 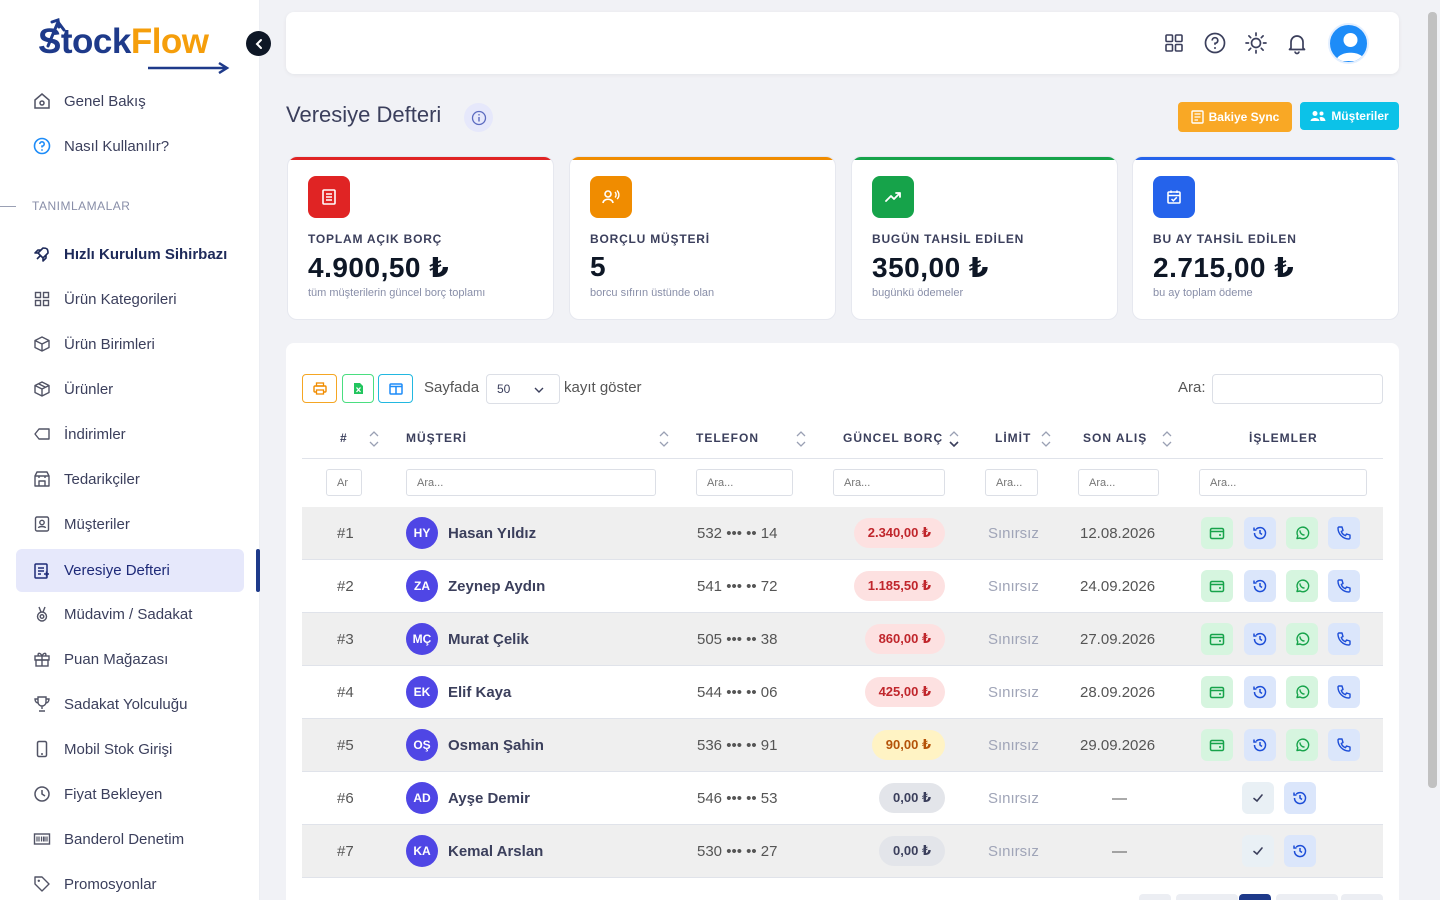 I want to click on print-button, so click(x=319, y=388).